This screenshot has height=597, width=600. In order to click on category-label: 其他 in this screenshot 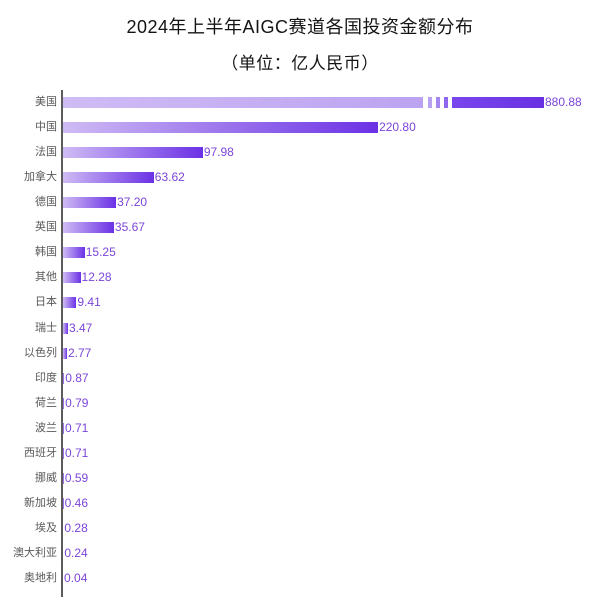, I will do `click(46, 277)`.